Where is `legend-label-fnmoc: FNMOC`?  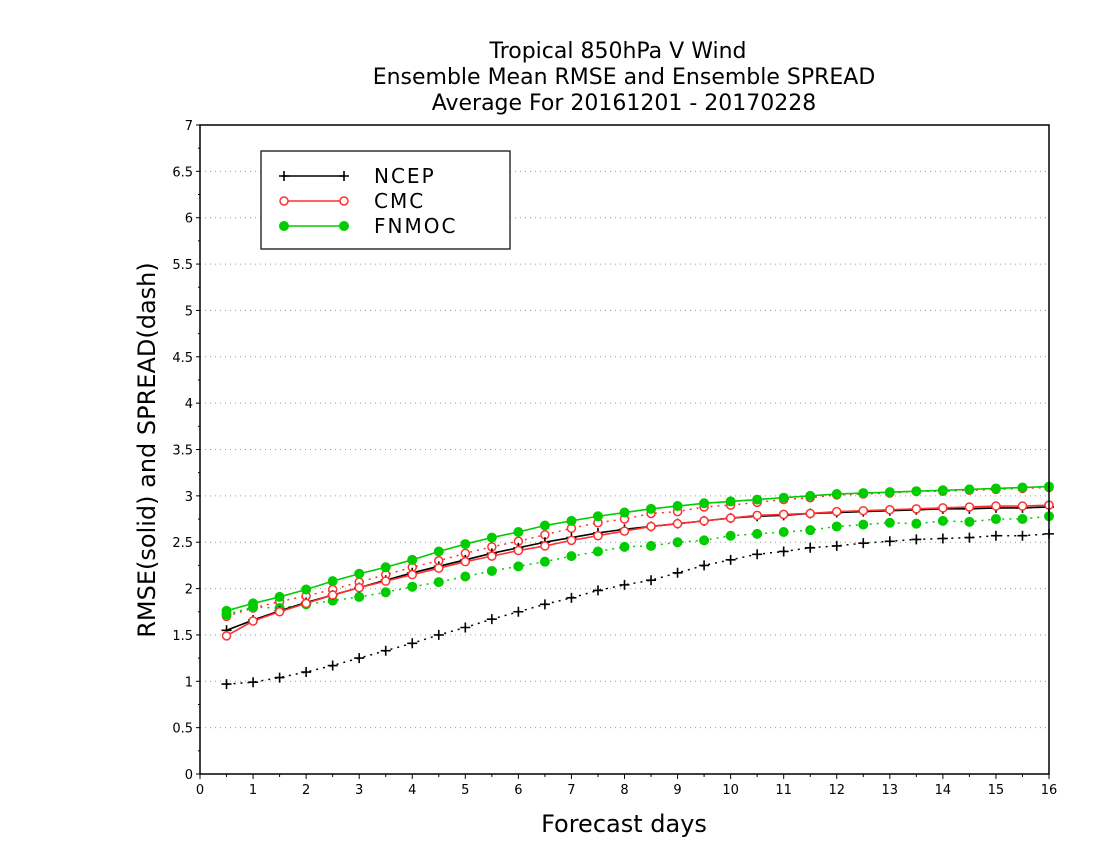 legend-label-fnmoc: FNMOC is located at coordinates (415, 226).